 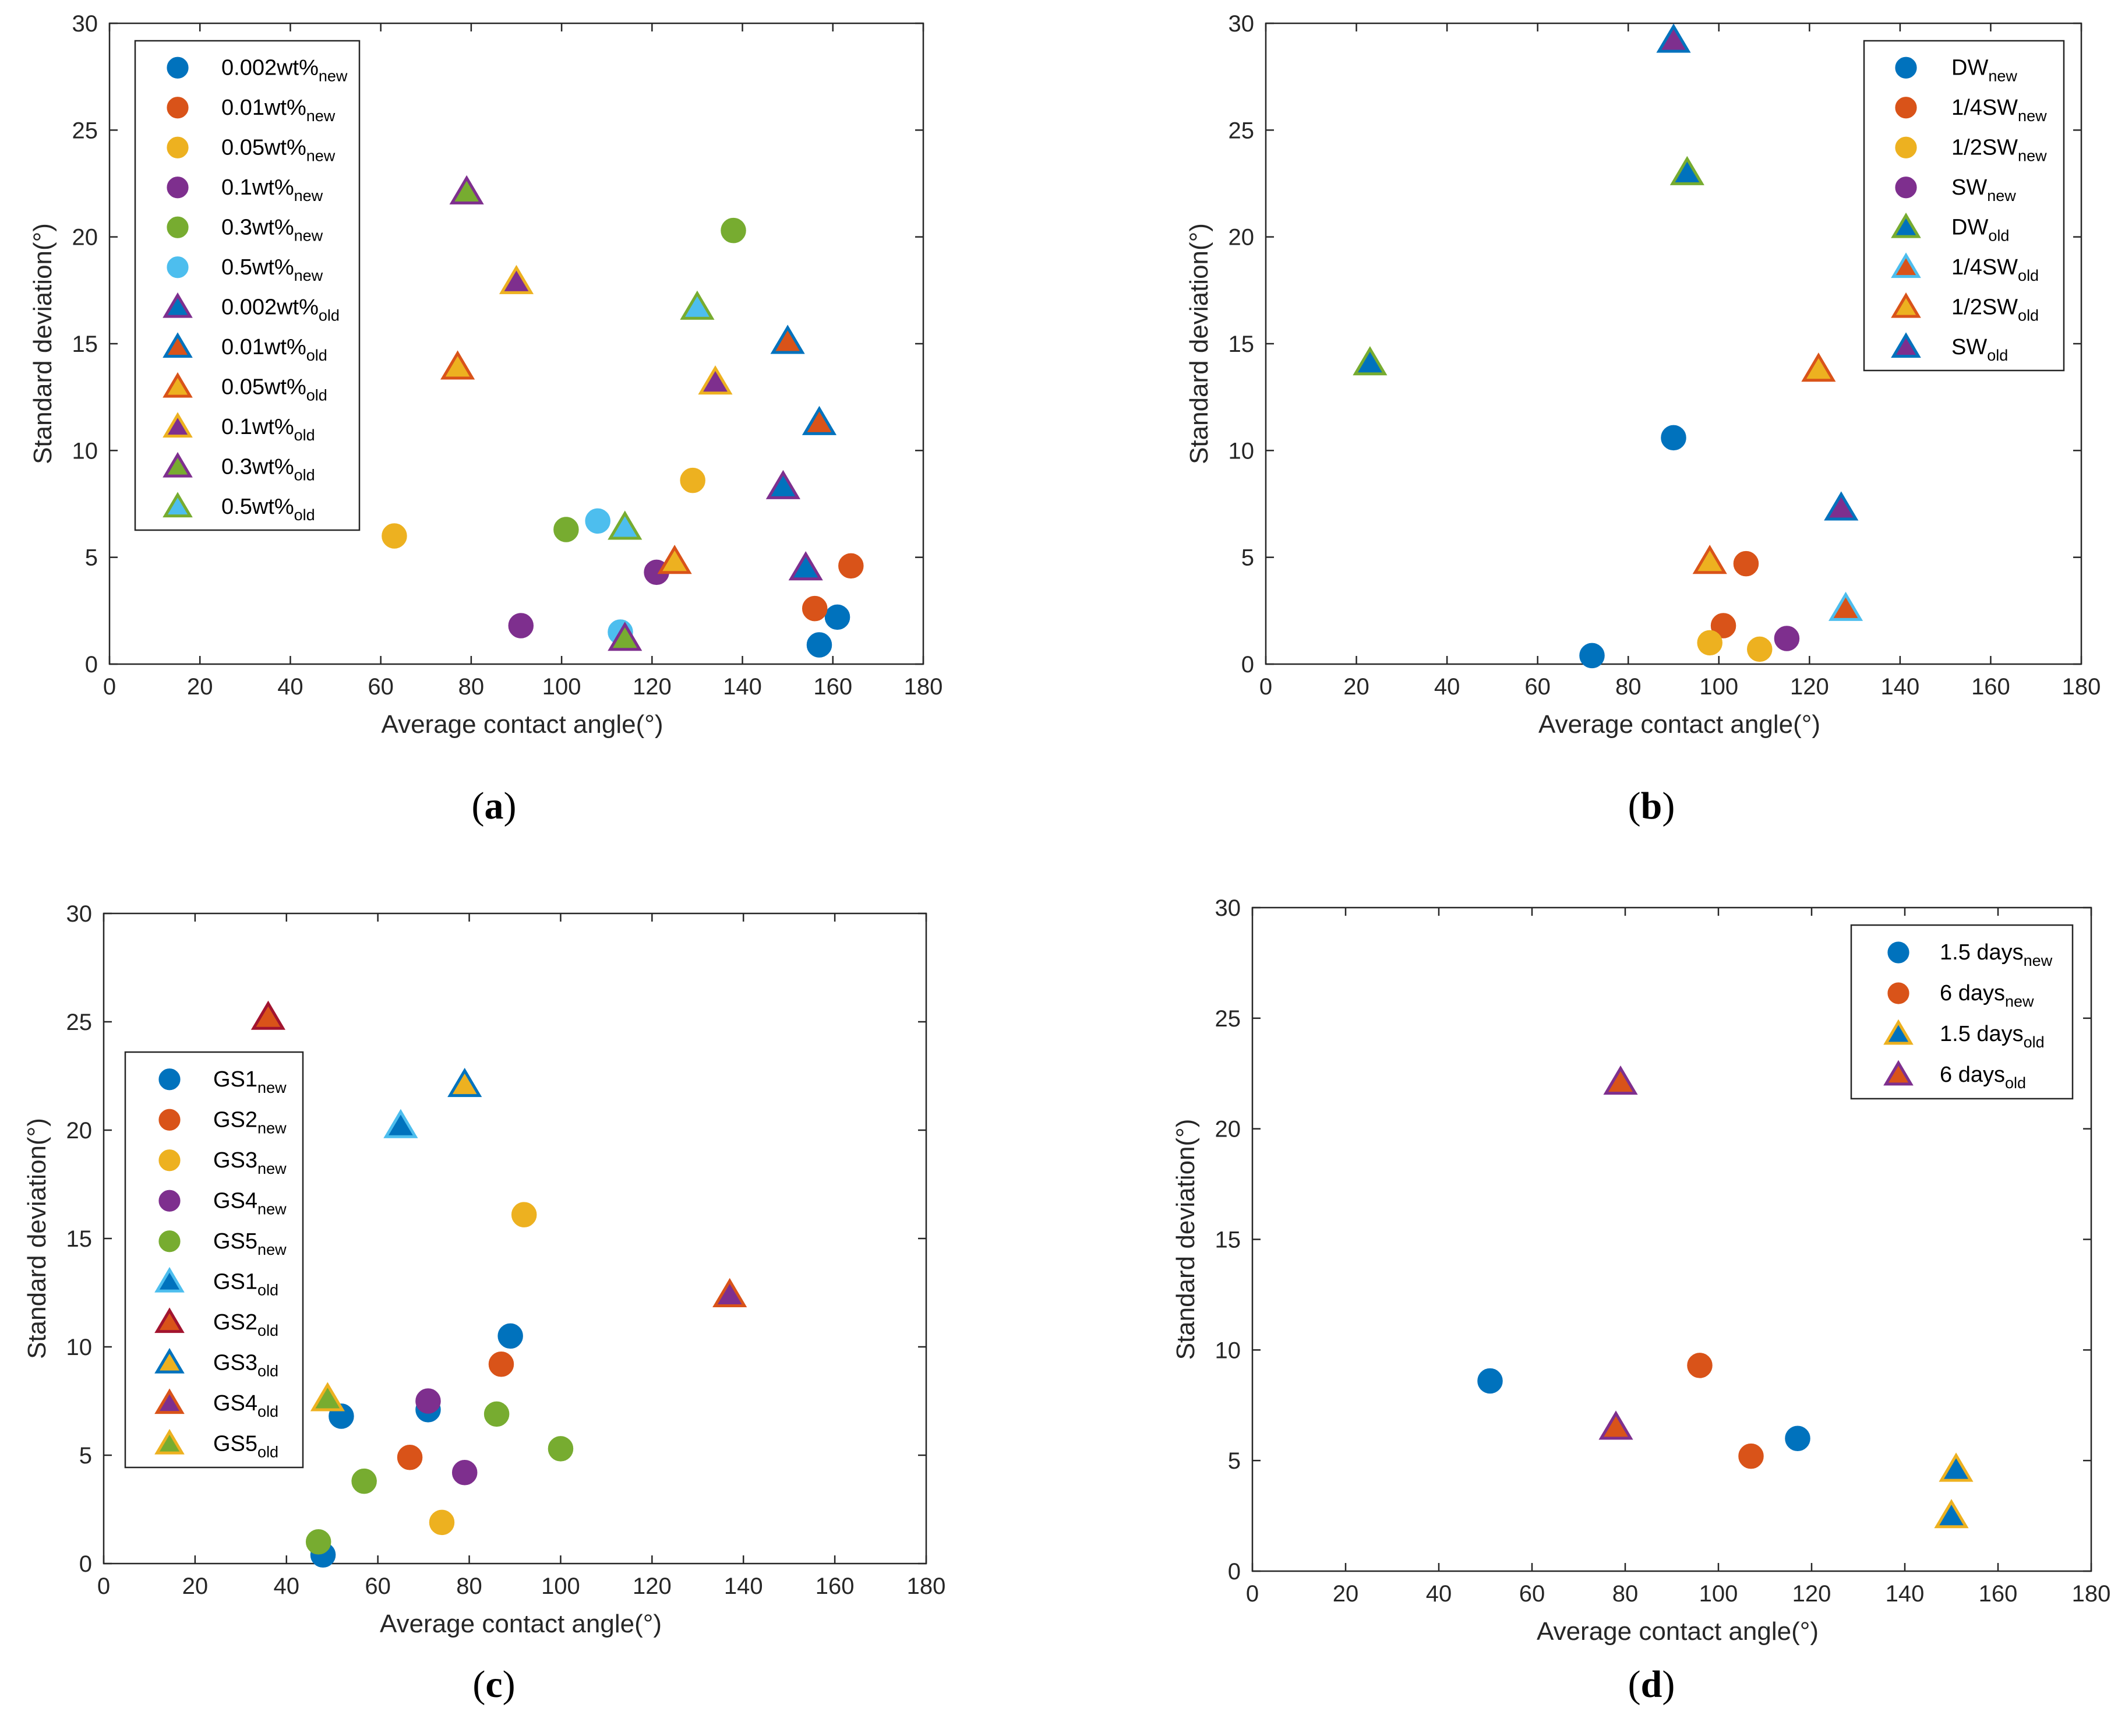 What do you see at coordinates (1996, 954) in the screenshot?
I see `legend-label: 1.5 daysnew` at bounding box center [1996, 954].